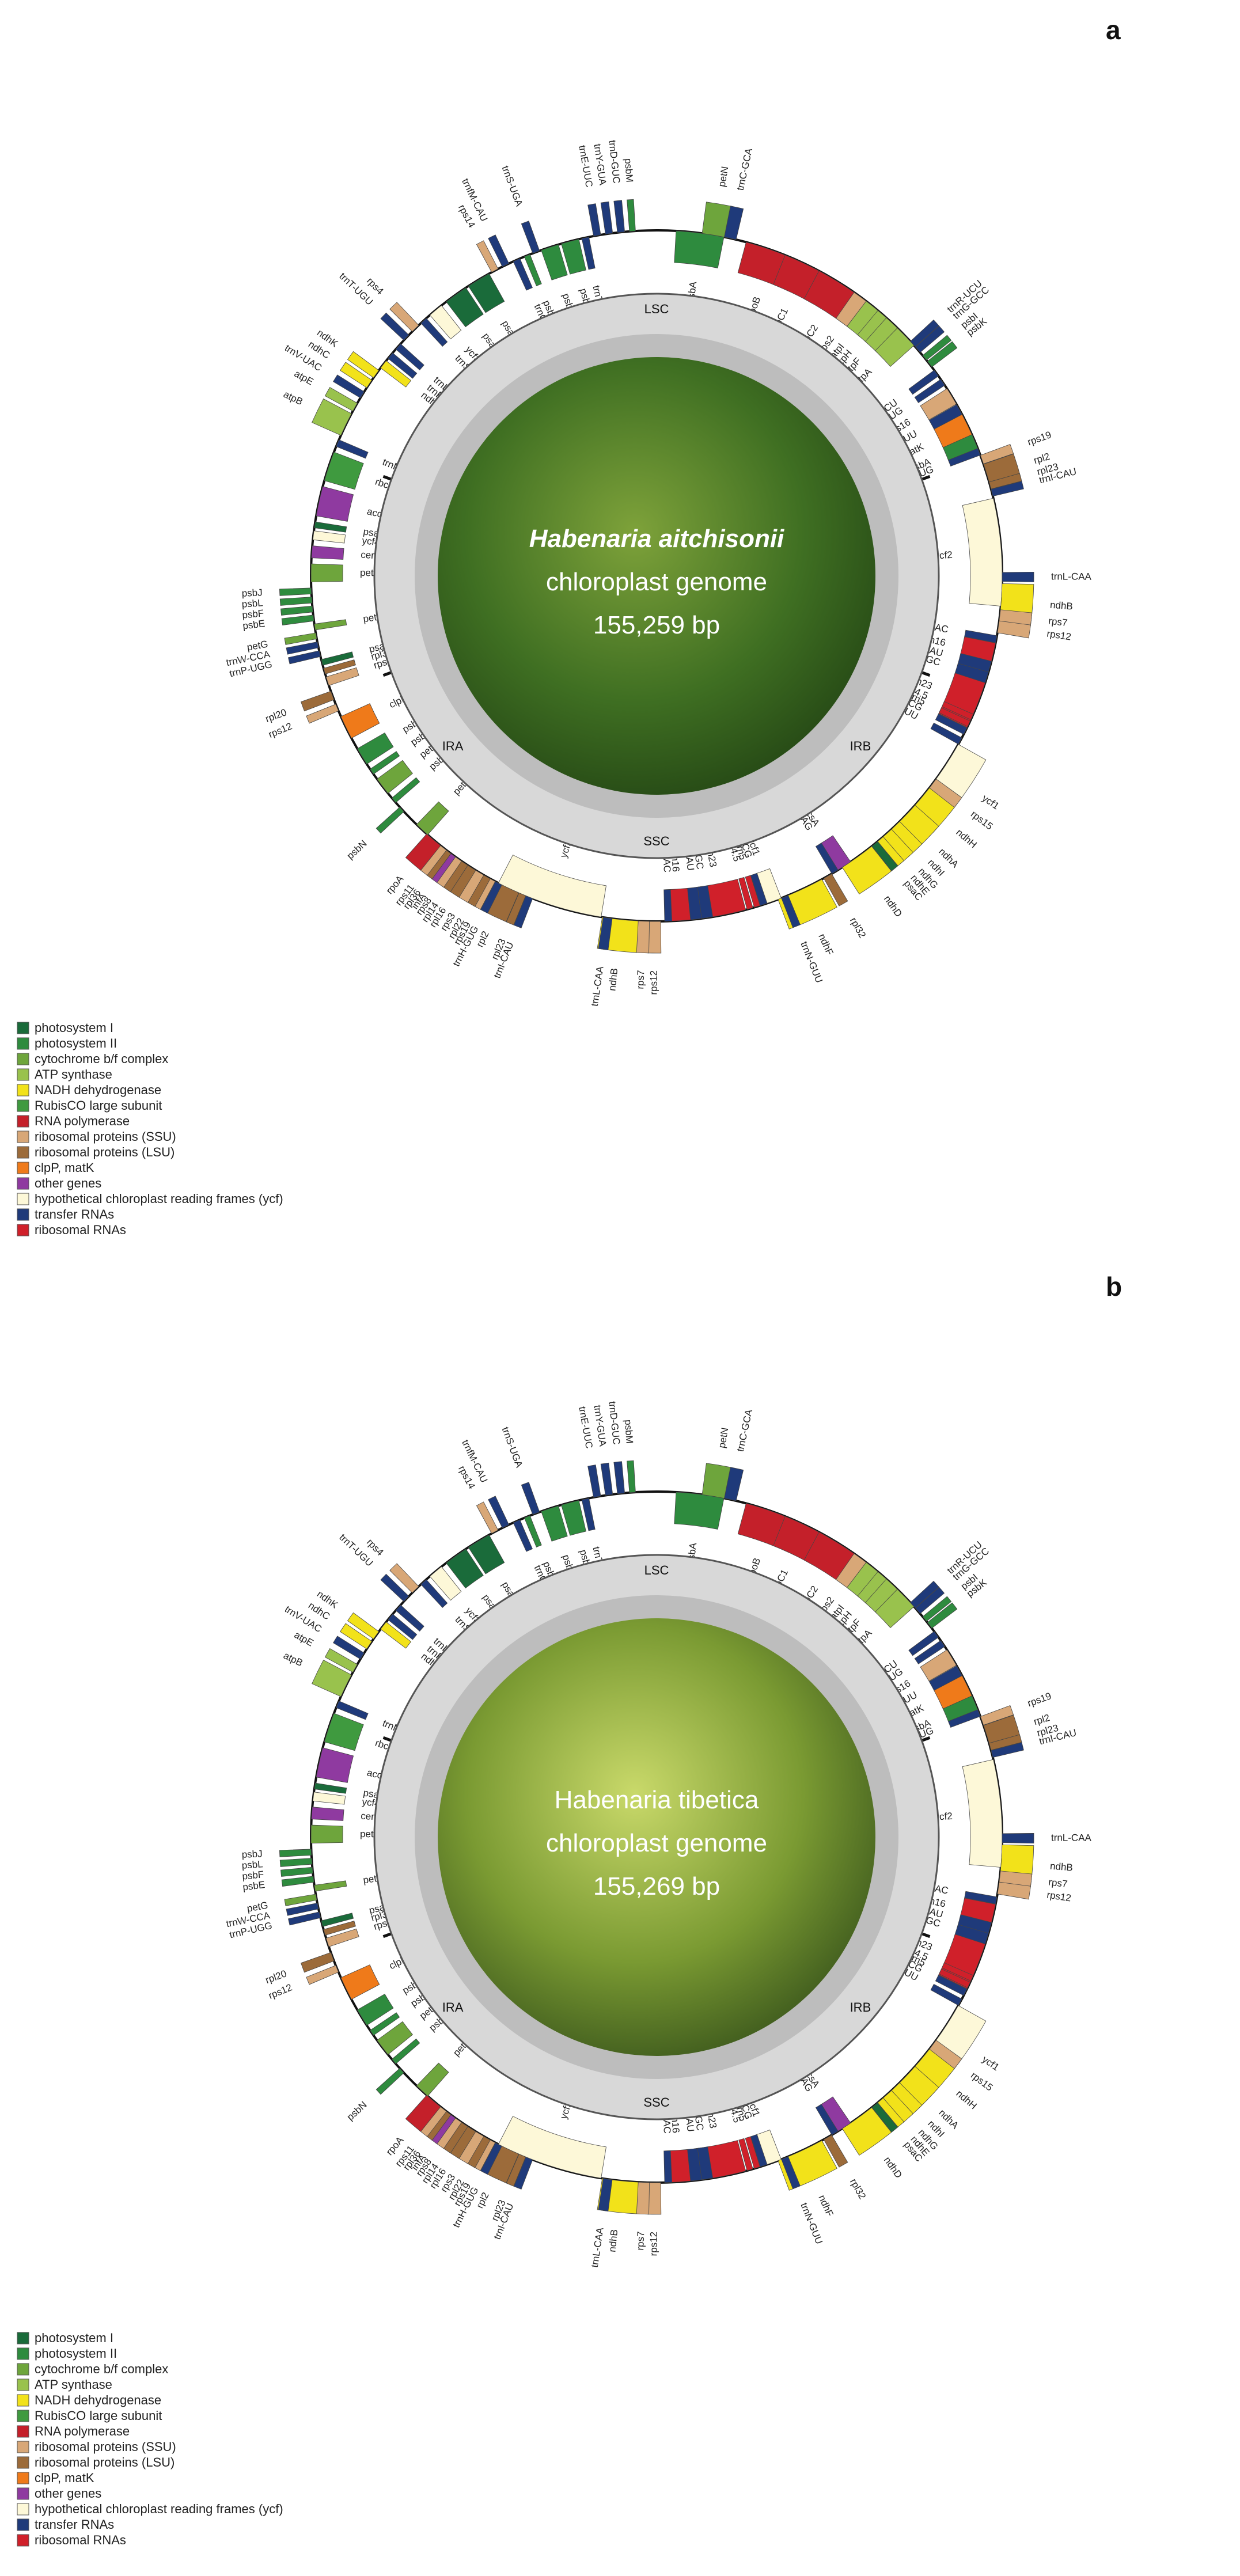 The width and height of the screenshot is (1240, 2576). I want to click on legend-swatch-ssu-a, so click(23, 1136).